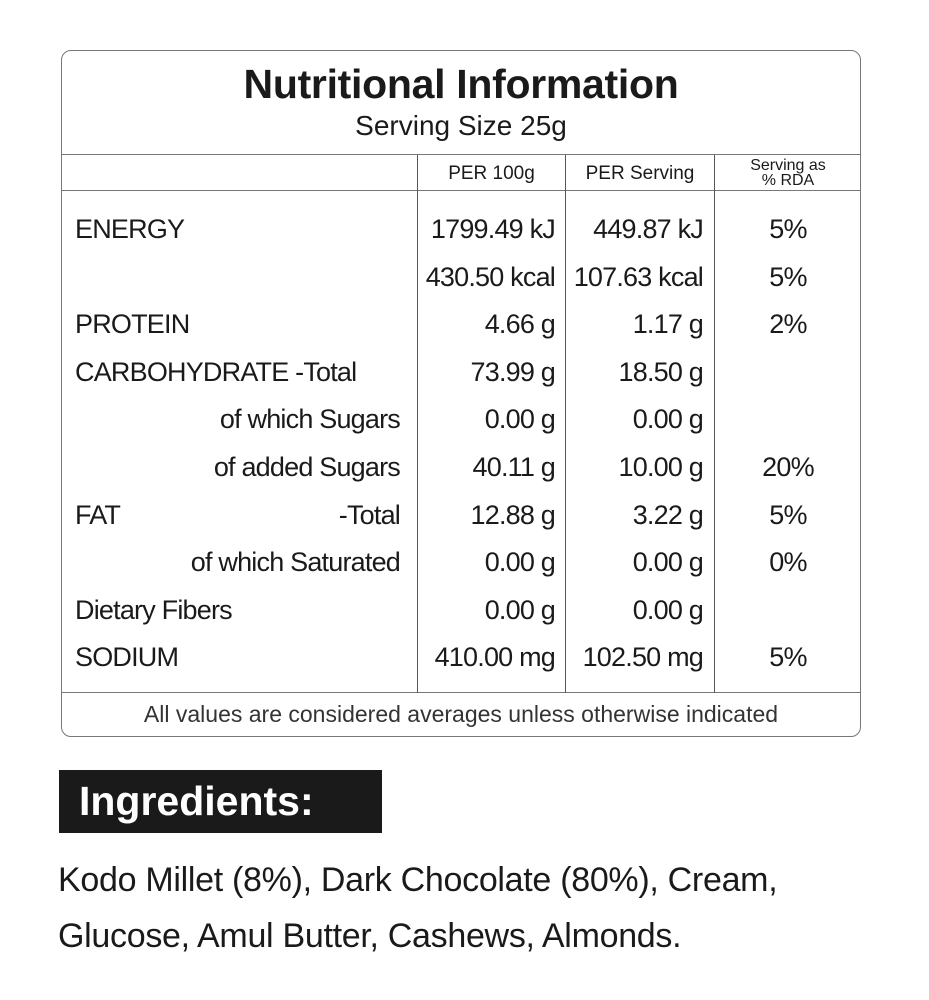 The image size is (929, 1000). What do you see at coordinates (788, 173) in the screenshot?
I see `header-rda: Serving as % RDA` at bounding box center [788, 173].